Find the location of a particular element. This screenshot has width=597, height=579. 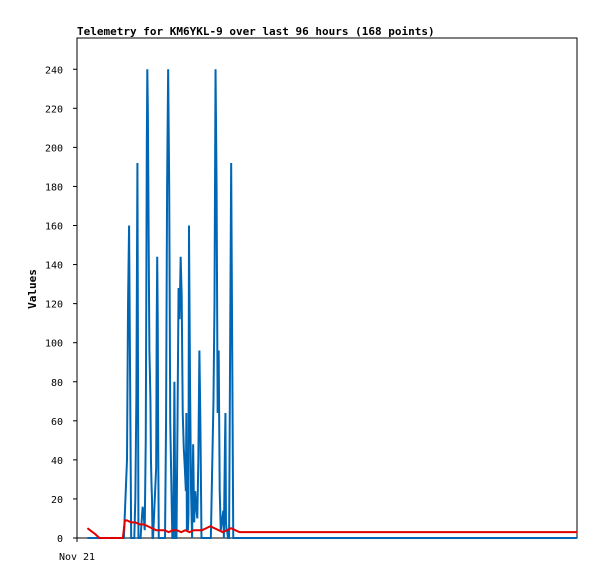

y-tick-label-9: 180 is located at coordinates (54, 187).